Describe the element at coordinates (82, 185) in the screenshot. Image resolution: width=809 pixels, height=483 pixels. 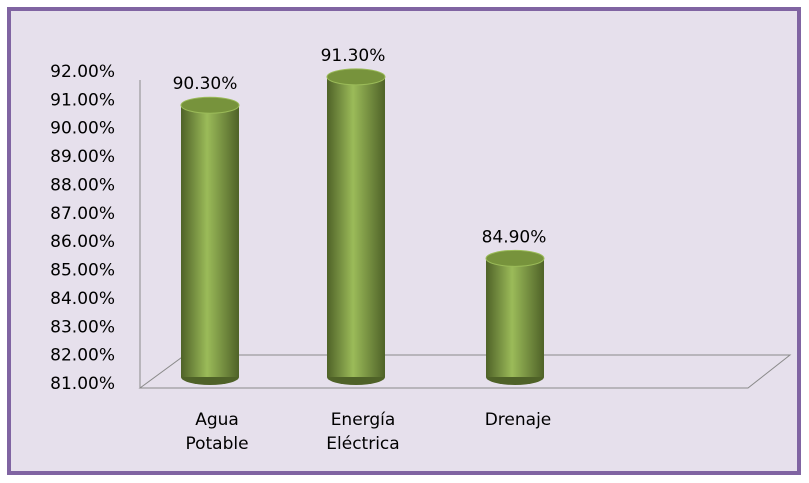
I see `y-tick-label: 88.00%` at that location.